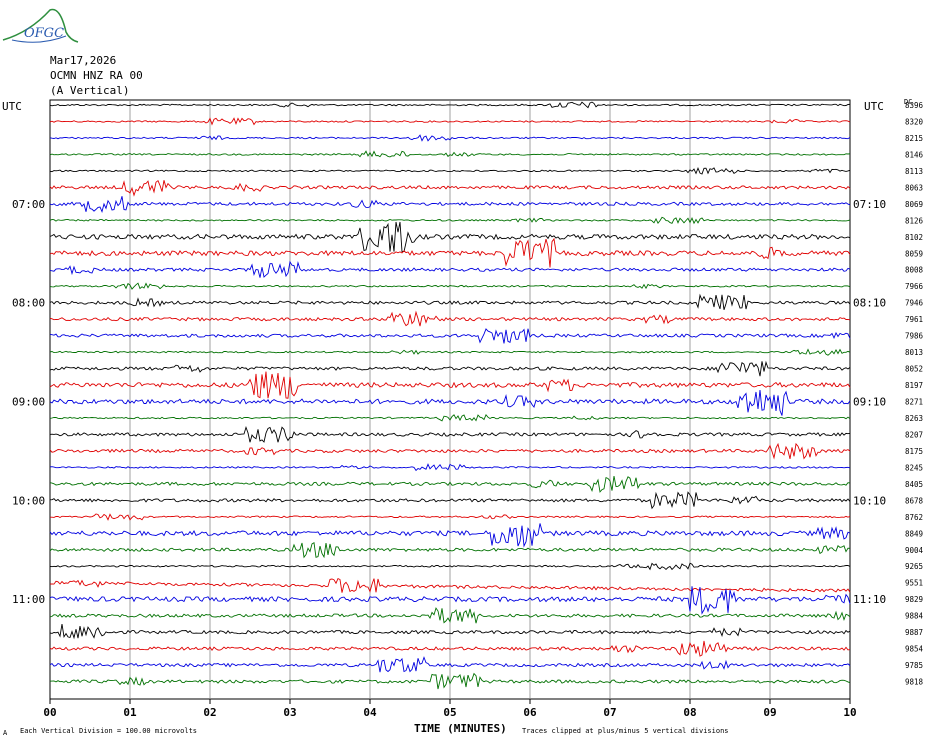 The width and height of the screenshot is (930, 744). What do you see at coordinates (908, 102) in the screenshot?
I see `dc-title: DC` at bounding box center [908, 102].